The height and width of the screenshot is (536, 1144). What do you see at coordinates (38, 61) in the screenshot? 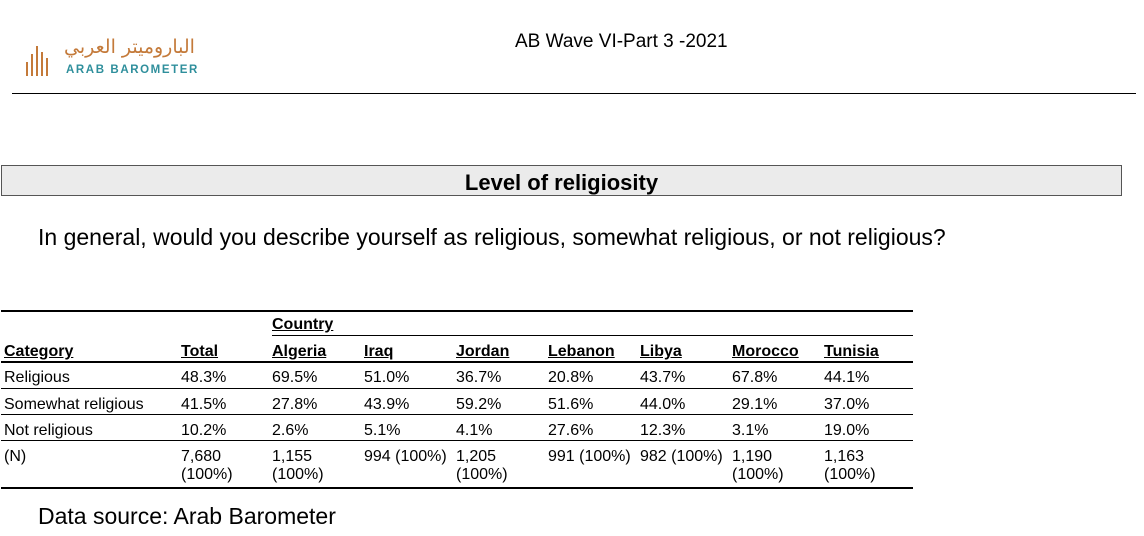
I see `logo-bars-icon` at bounding box center [38, 61].